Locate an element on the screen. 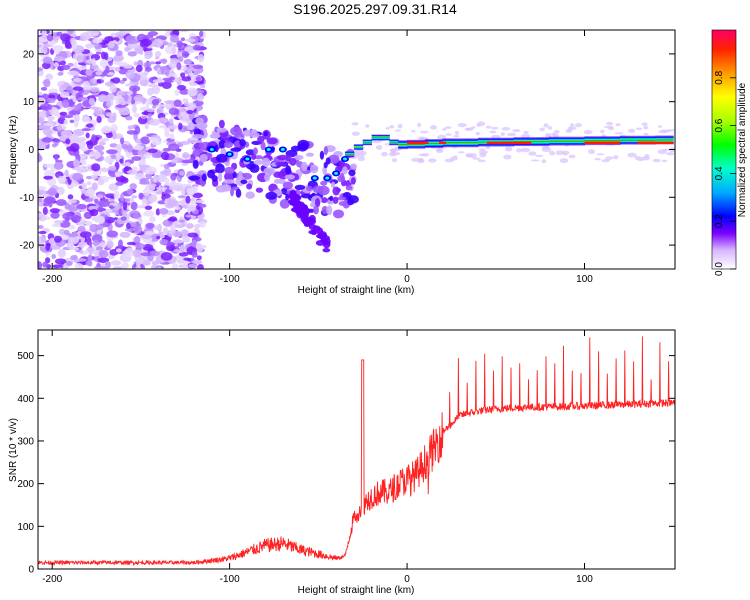 The width and height of the screenshot is (750, 600). arm-blob is located at coordinates (321, 237).